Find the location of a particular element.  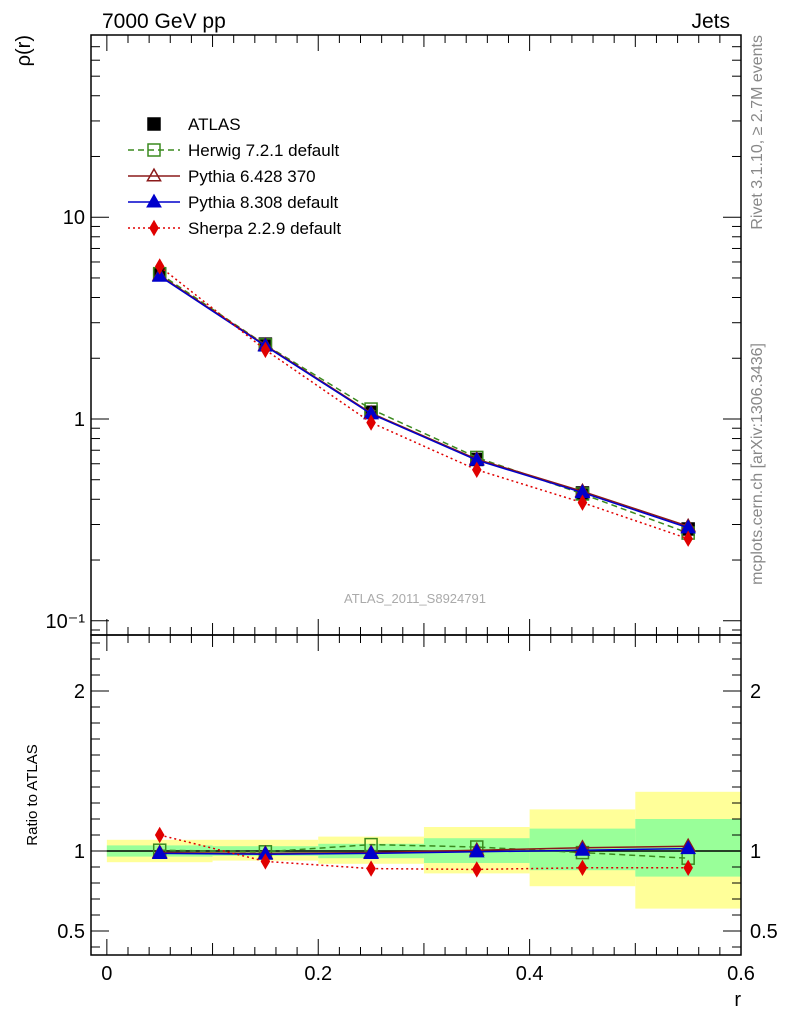

legend-label: Herwig 7.2.1 default is located at coordinates (263, 150).